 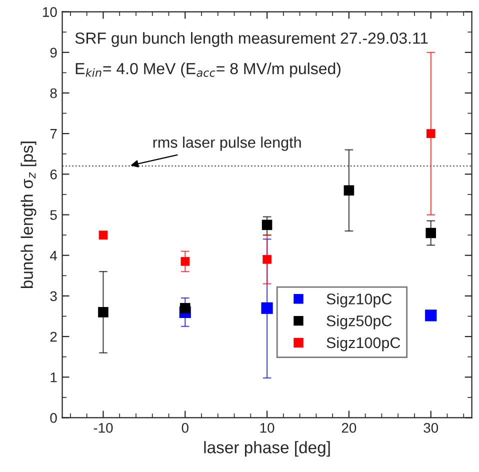 I want to click on annotation: SRF gun bunch length measurement 27.-29.03.11, so click(x=251, y=39).